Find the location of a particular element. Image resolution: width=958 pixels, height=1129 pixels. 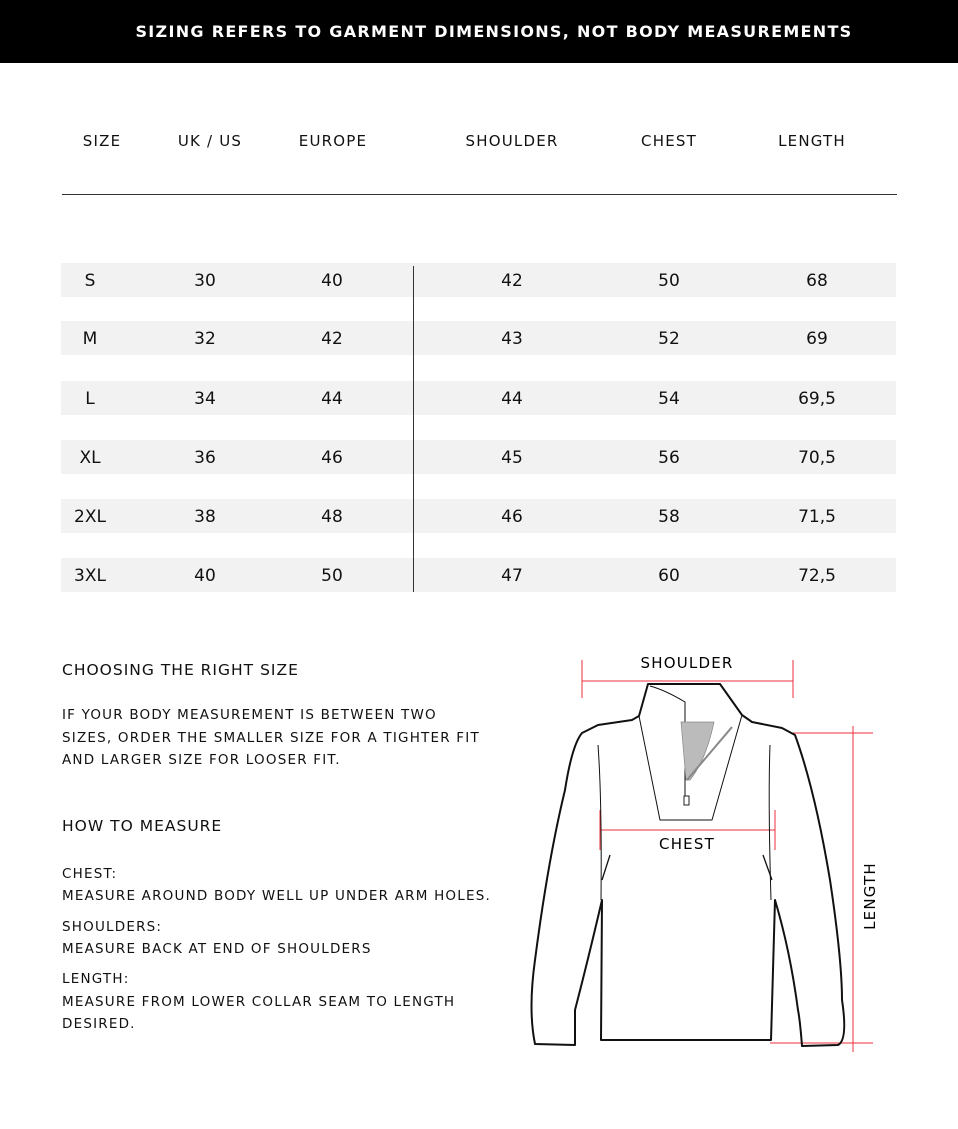

chest-diagram-label: CHEST is located at coordinates (687, 844).